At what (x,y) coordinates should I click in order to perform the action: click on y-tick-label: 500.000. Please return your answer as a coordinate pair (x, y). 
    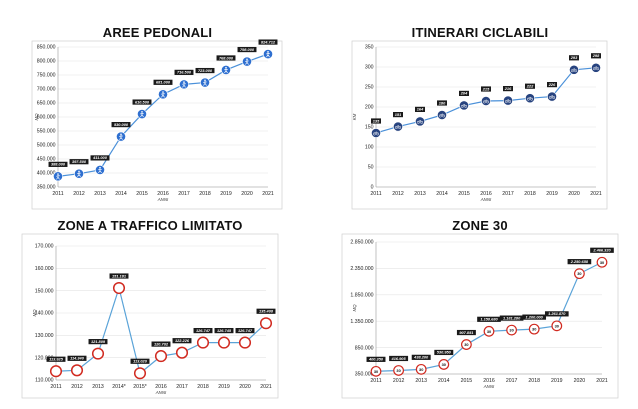
    Looking at the image, I should click on (46, 146).